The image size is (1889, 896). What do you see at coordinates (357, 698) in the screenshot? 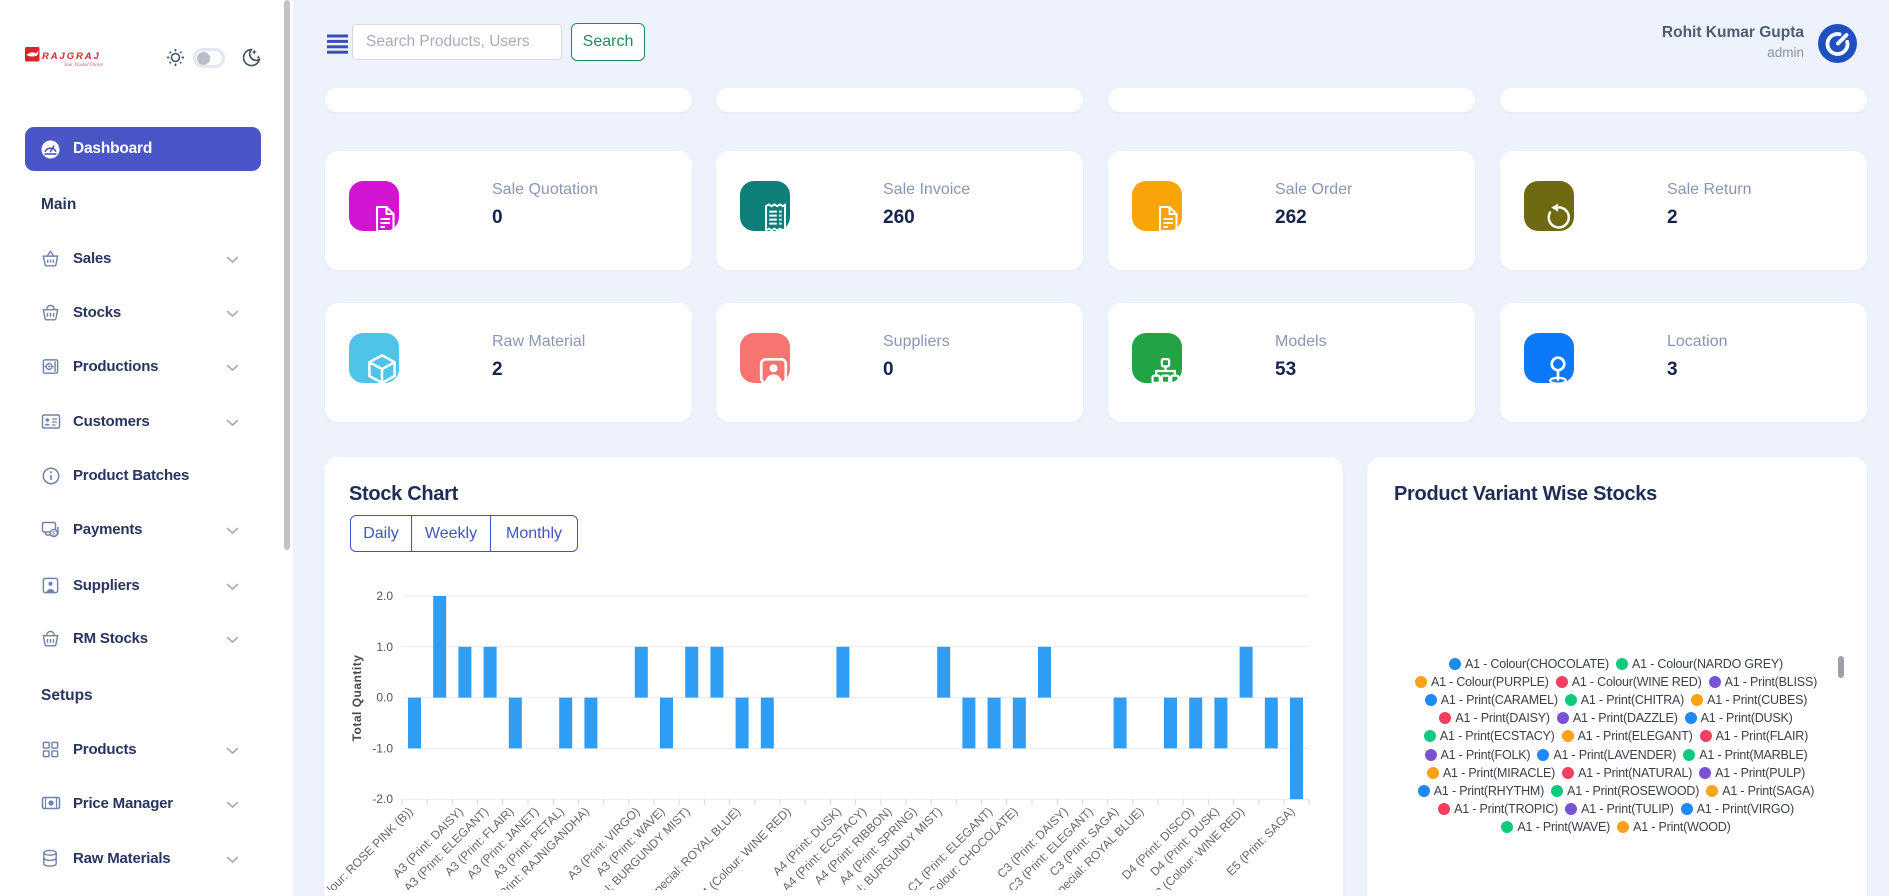
I see `svg-text: Total Quantity` at bounding box center [357, 698].